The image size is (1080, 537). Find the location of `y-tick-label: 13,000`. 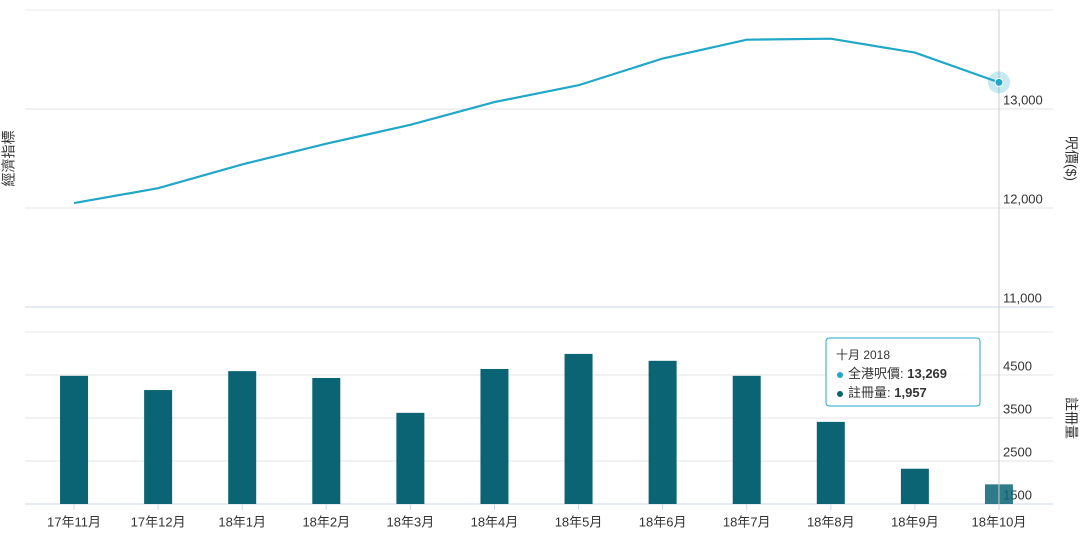

y-tick-label: 13,000 is located at coordinates (1023, 99).